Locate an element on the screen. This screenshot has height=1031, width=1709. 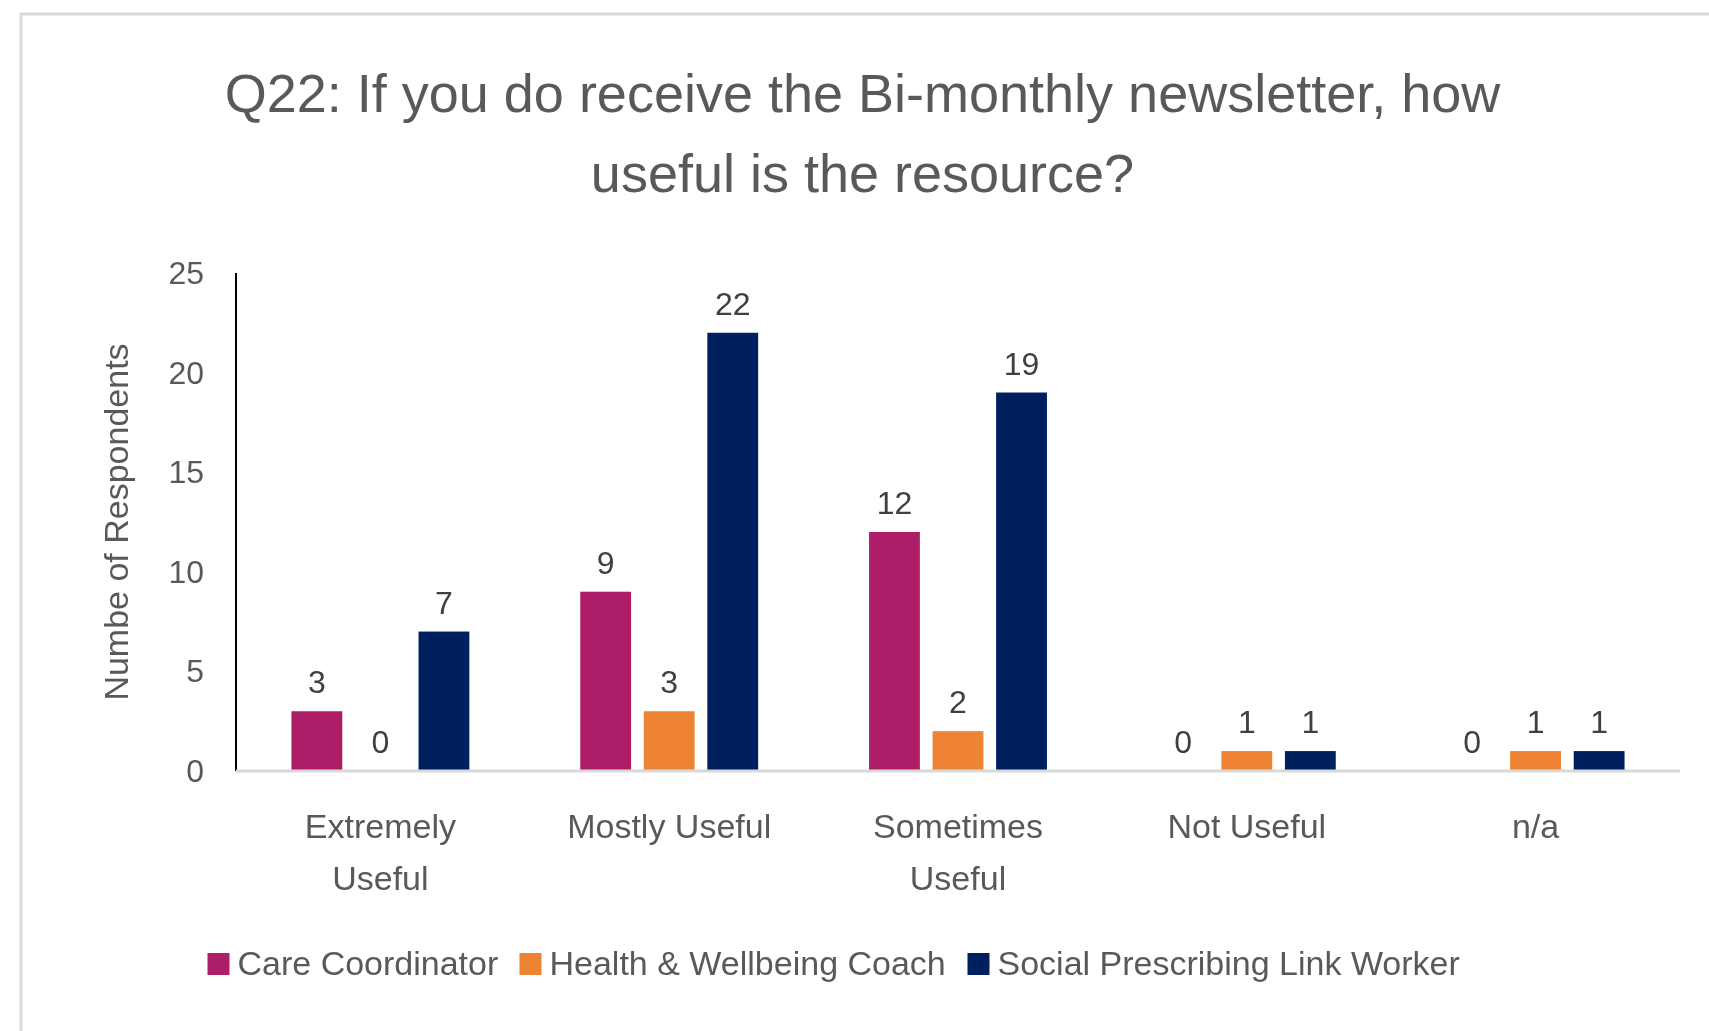
data-label: 22 is located at coordinates (732, 303).